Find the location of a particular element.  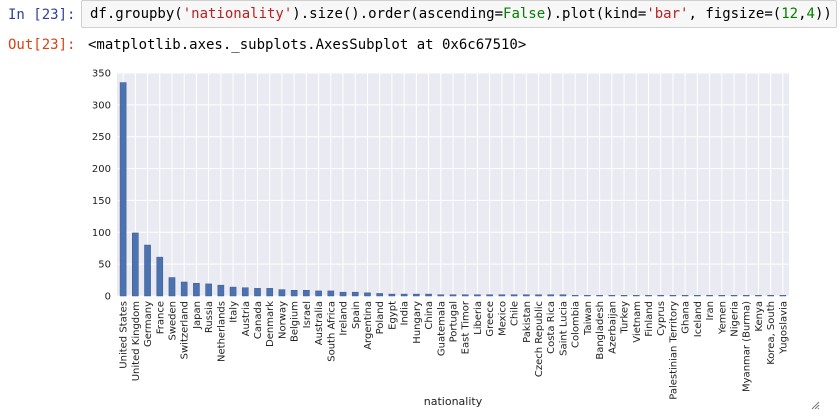

code-token: , figsize=( is located at coordinates (735, 14).